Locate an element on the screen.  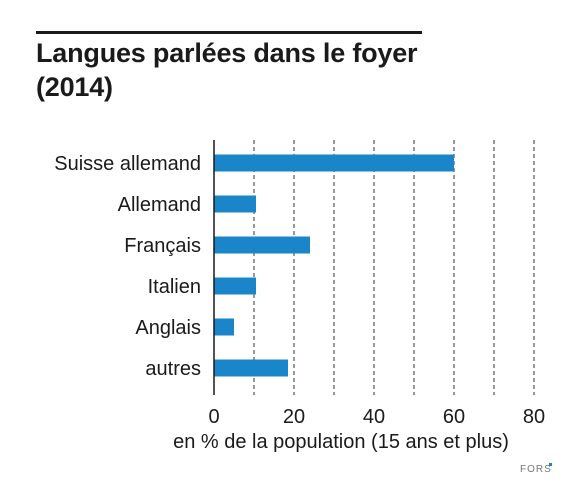
x-tick-label-40: 40 is located at coordinates (374, 417).